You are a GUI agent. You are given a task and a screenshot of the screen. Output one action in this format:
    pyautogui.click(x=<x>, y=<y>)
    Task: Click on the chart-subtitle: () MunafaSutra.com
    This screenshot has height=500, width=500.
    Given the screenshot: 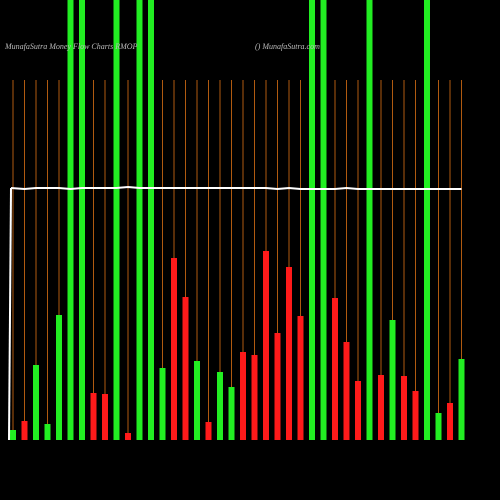 What is the action you would take?
    pyautogui.click(x=287, y=46)
    